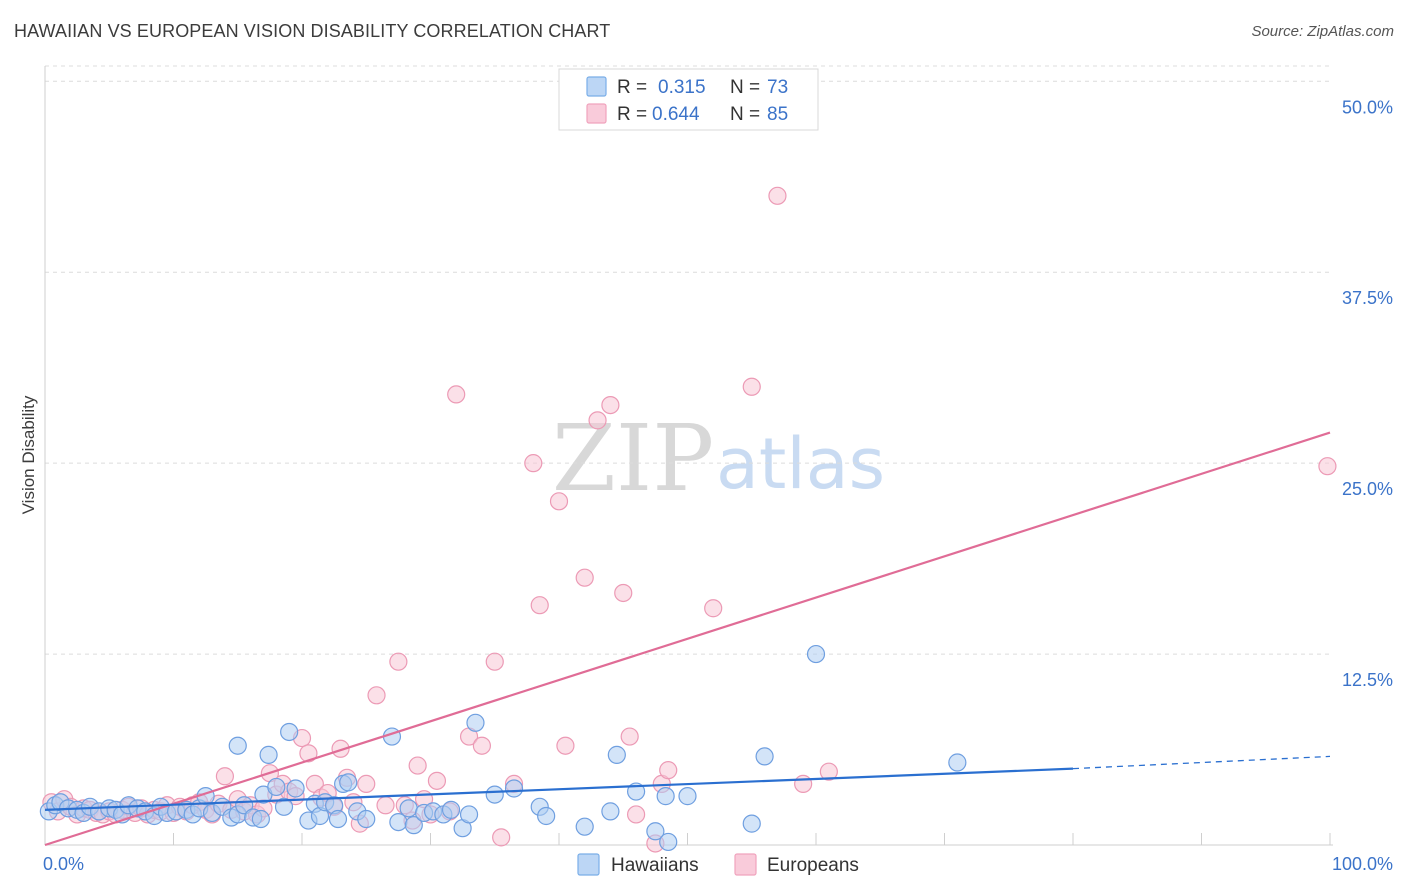 The height and width of the screenshot is (892, 1406). What do you see at coordinates (633, 458) in the screenshot?
I see `watermark-zip: ZIP` at bounding box center [633, 458].